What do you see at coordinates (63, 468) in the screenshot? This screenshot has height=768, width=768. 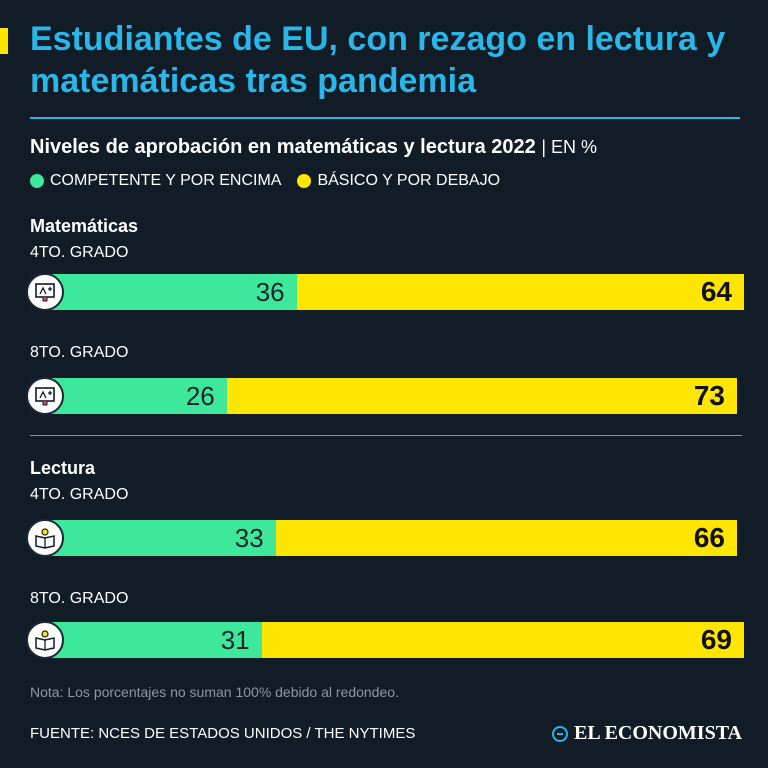 I see `section-title-reading: Lectura` at bounding box center [63, 468].